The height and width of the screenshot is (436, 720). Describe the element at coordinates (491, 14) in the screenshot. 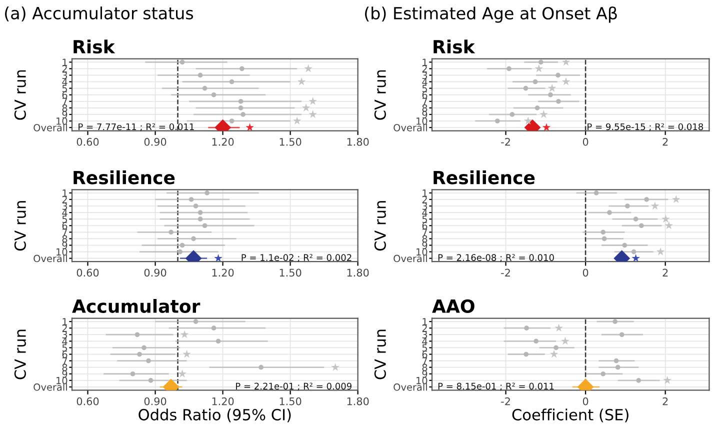

I see `chart-subtitle: (b) Estimated Age at Onset Aβ` at that location.